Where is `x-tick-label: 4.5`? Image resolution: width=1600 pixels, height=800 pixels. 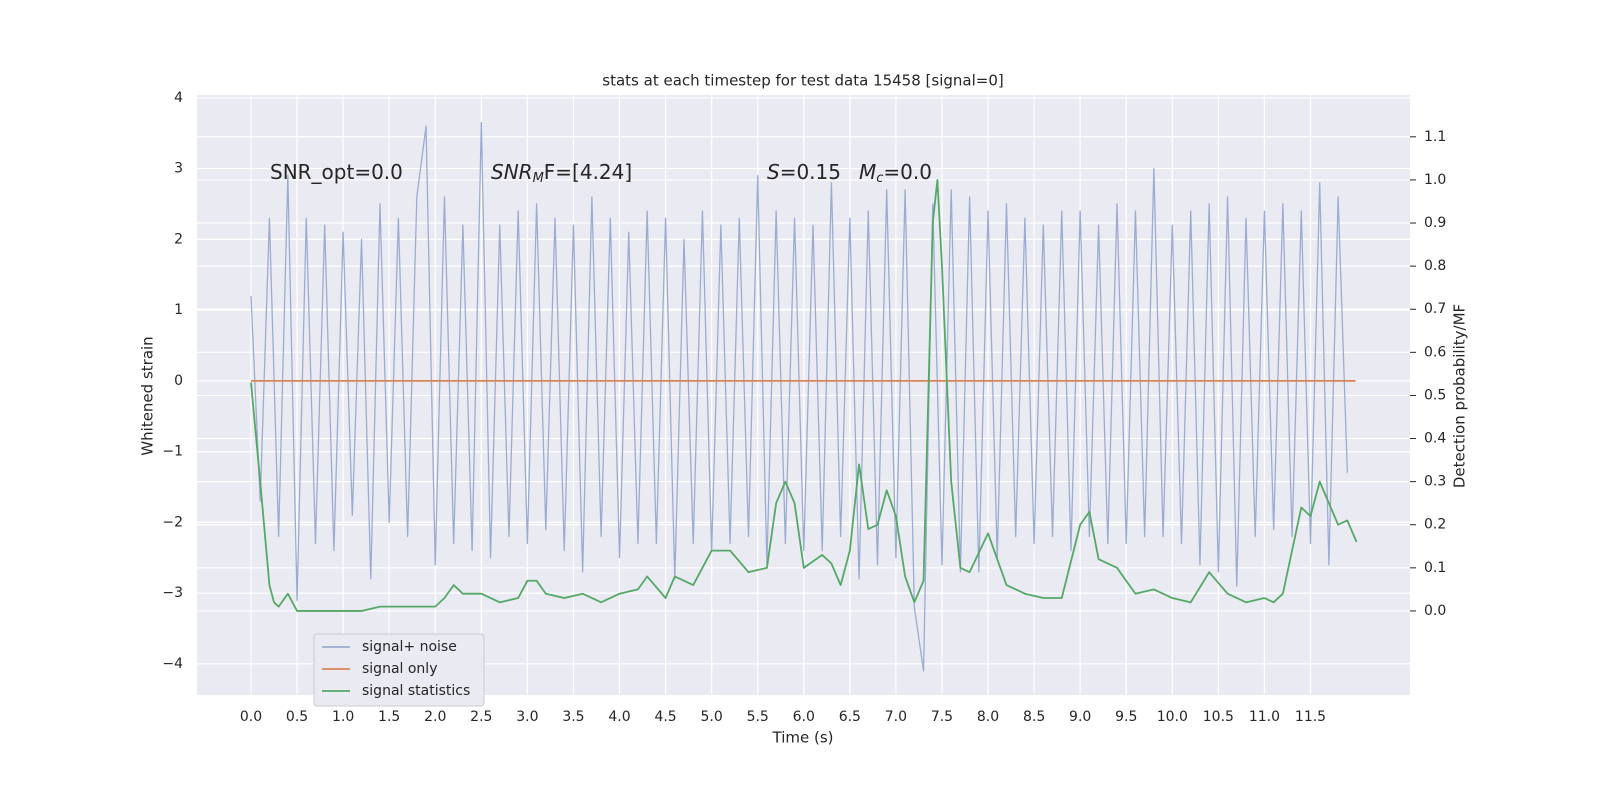 x-tick-label: 4.5 is located at coordinates (665, 717).